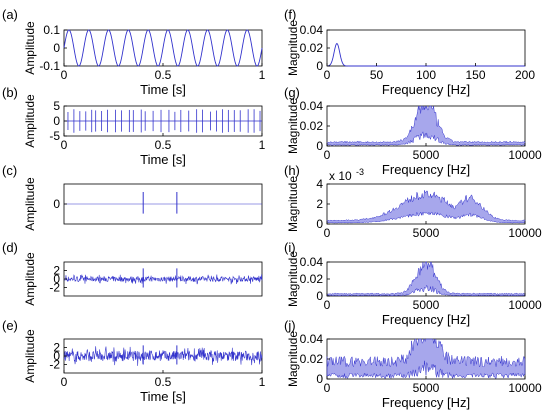 This screenshot has width=550, height=419. What do you see at coordinates (56, 106) in the screenshot?
I see `y-tick-label: 5` at bounding box center [56, 106].